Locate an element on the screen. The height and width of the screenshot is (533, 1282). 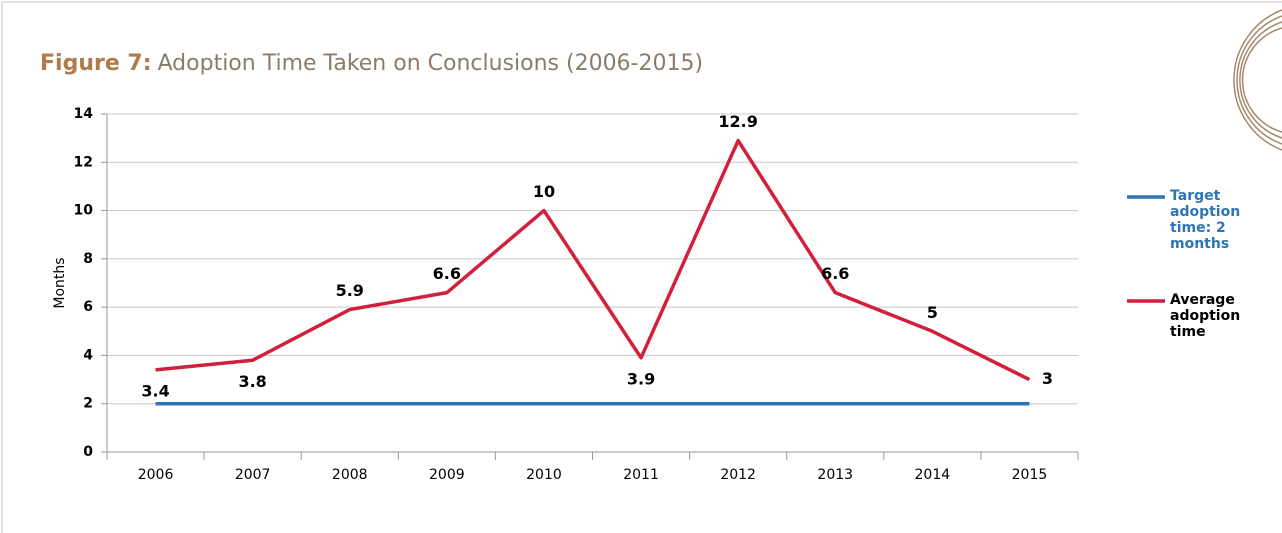
title-label: Figure 7: is located at coordinates (96, 63).